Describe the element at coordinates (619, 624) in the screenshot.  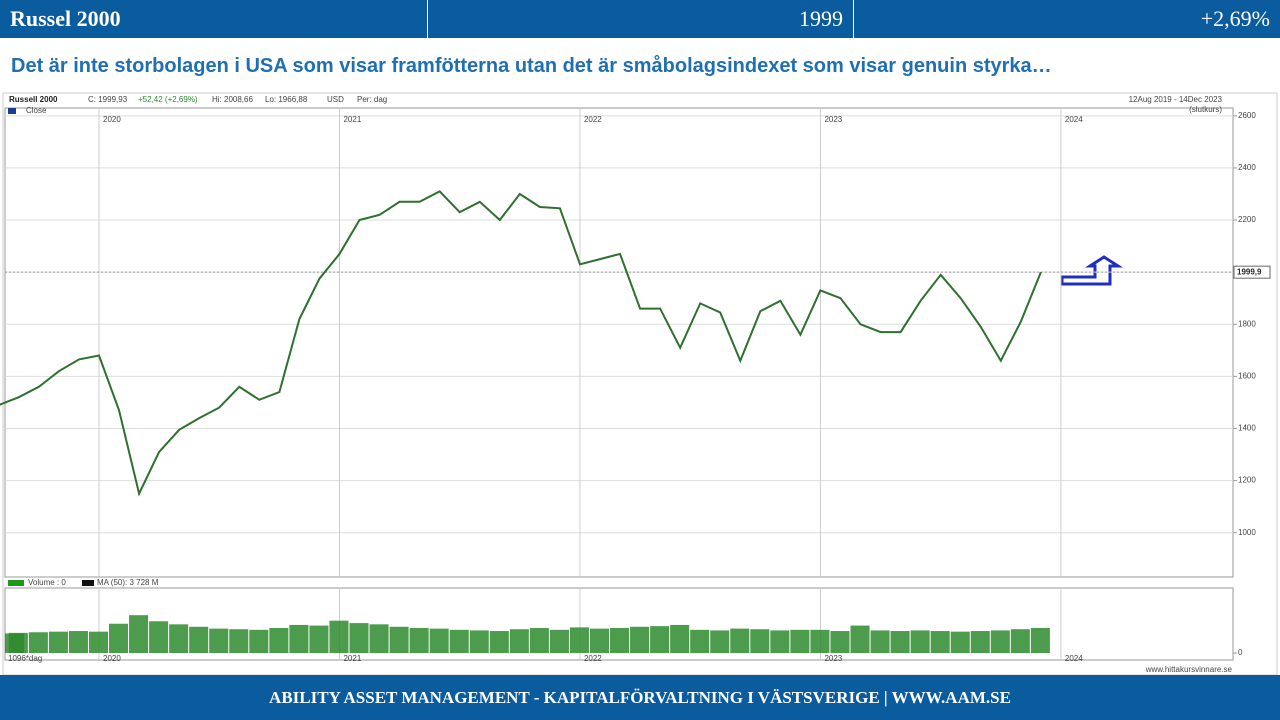
I see `volume-panel` at that location.